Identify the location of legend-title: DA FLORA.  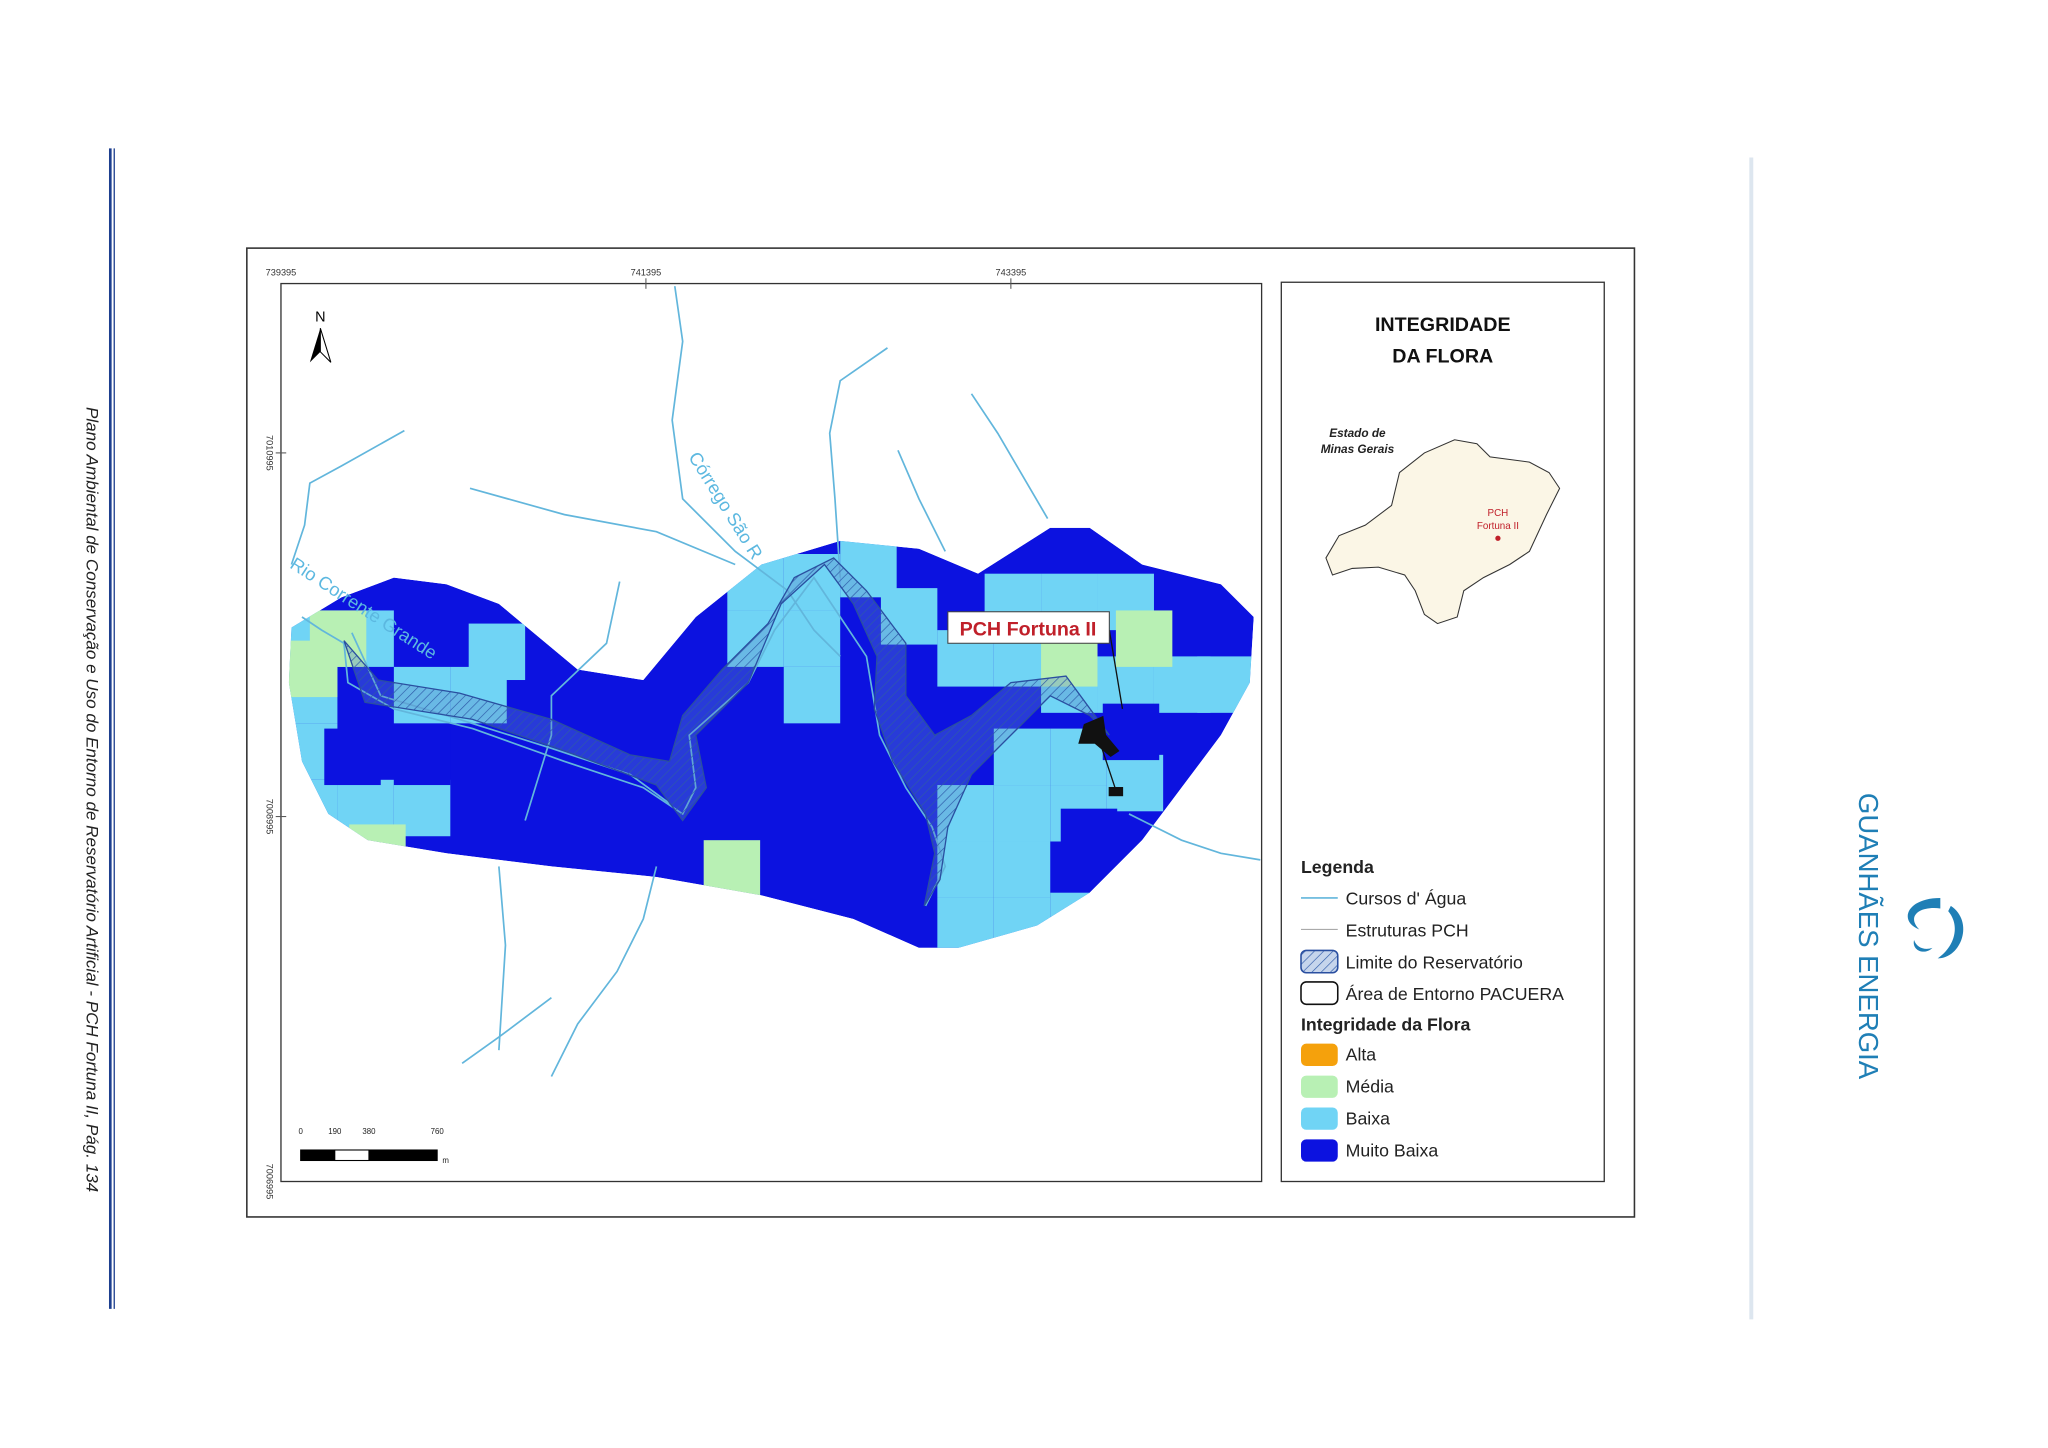
(1442, 356).